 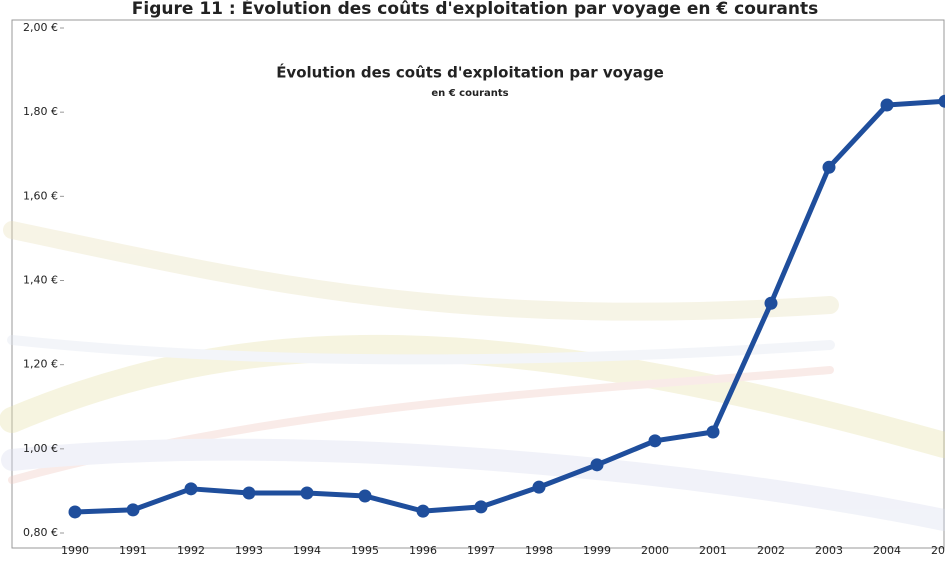 What do you see at coordinates (481, 550) in the screenshot?
I see `x-tick-label: 1997` at bounding box center [481, 550].